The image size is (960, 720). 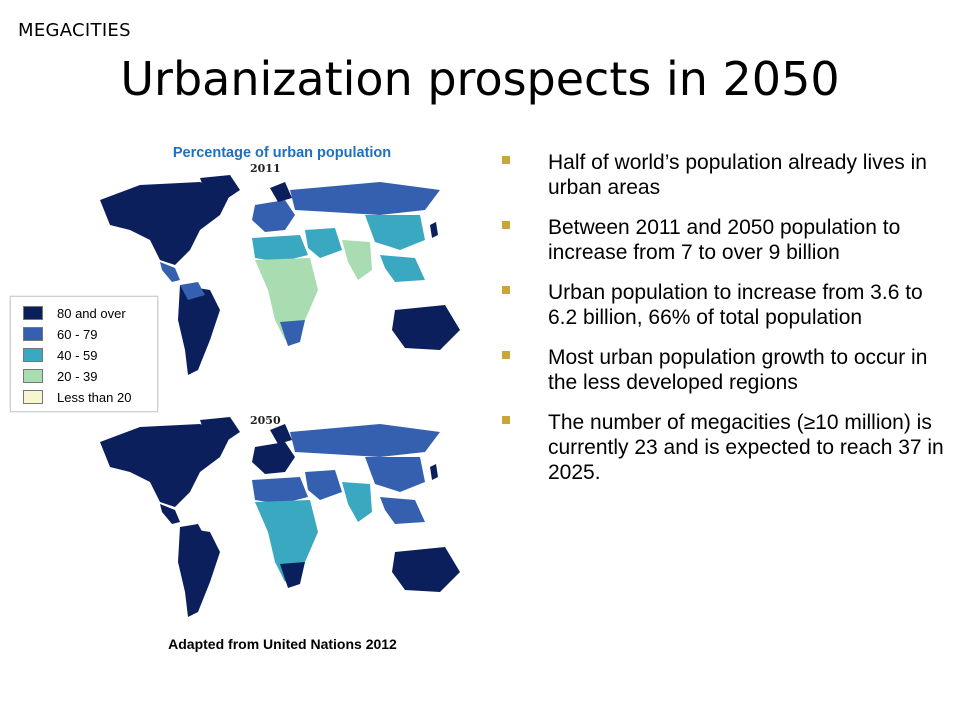 I want to click on legend-item: 40 - 59, so click(x=60, y=355).